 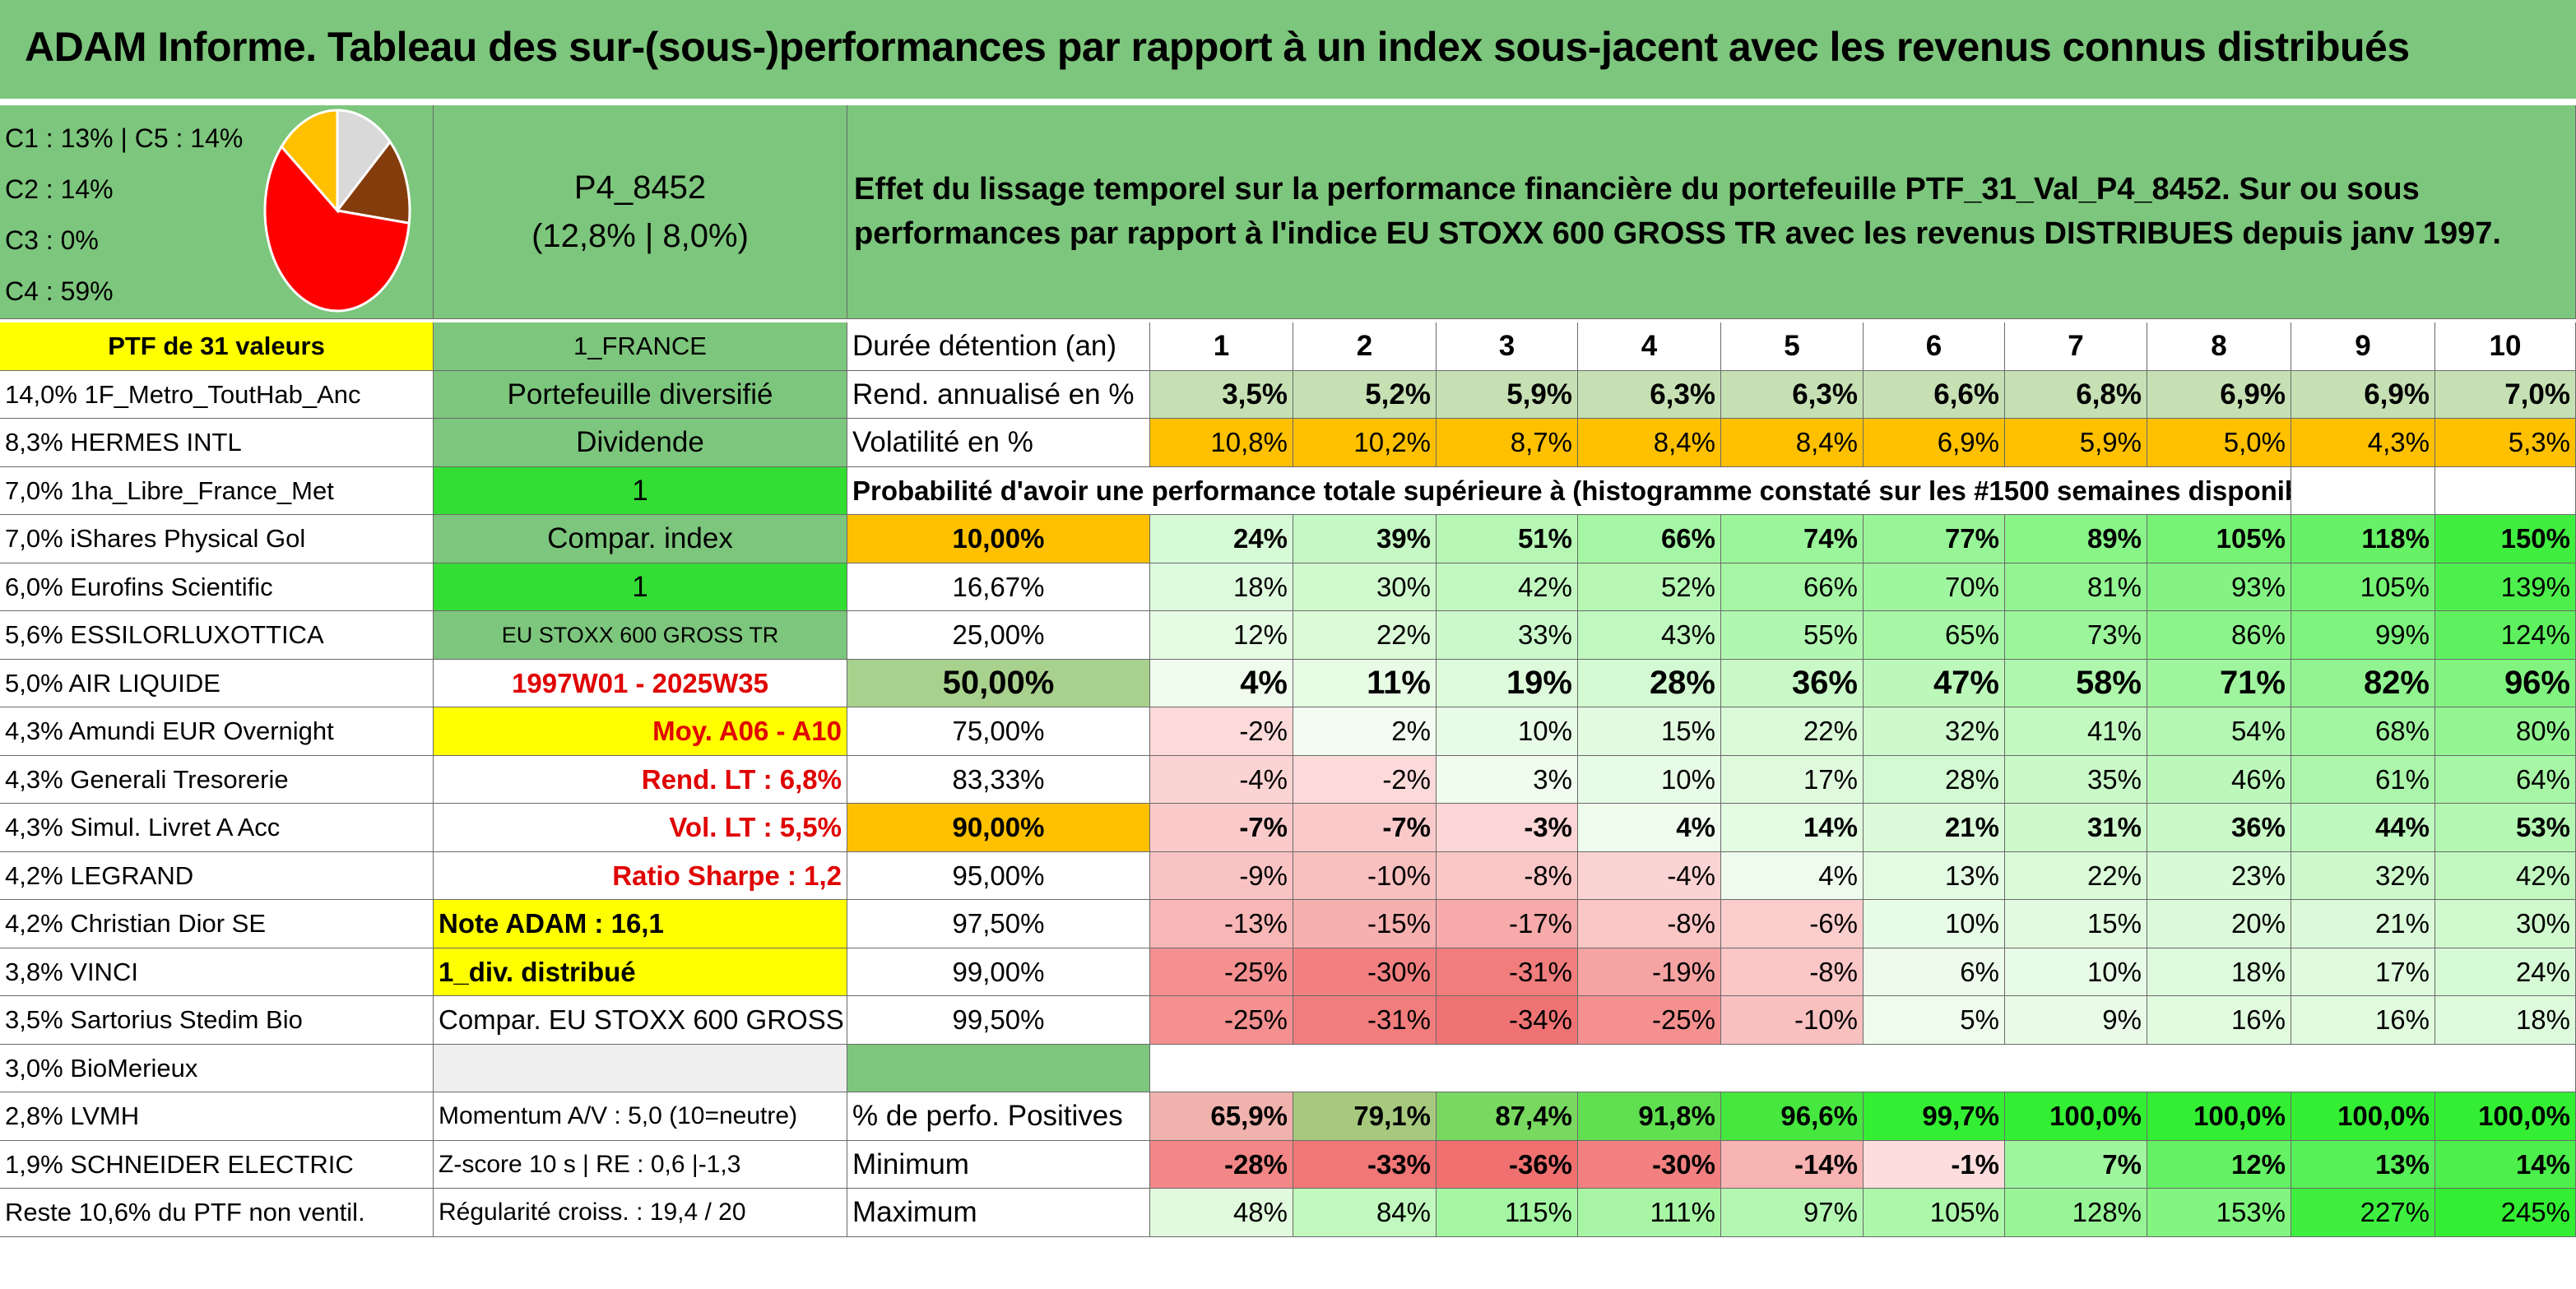 What do you see at coordinates (2363, 683) in the screenshot?
I see `probability-value: 82%` at bounding box center [2363, 683].